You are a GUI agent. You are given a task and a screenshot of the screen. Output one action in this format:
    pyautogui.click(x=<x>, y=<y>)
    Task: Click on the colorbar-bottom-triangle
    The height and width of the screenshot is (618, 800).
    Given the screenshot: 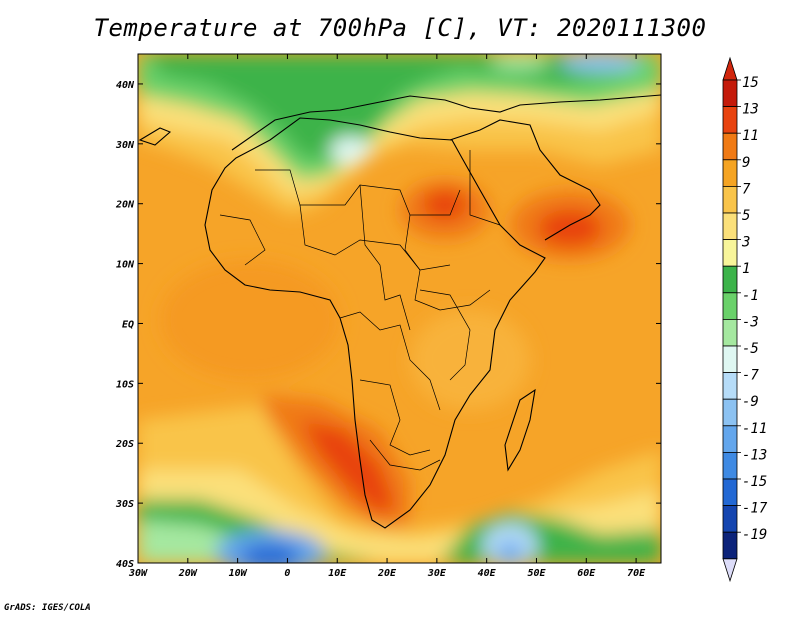 What is the action you would take?
    pyautogui.click(x=730, y=570)
    